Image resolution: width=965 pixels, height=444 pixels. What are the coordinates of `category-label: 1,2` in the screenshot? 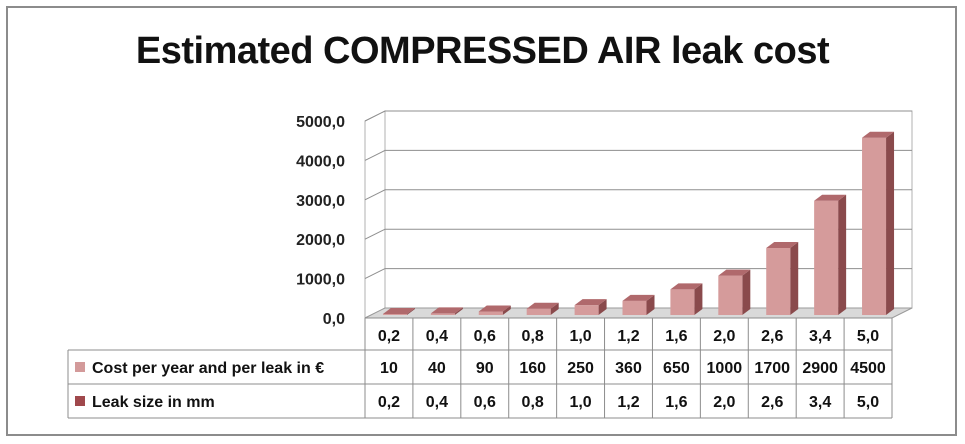 It's located at (628, 336).